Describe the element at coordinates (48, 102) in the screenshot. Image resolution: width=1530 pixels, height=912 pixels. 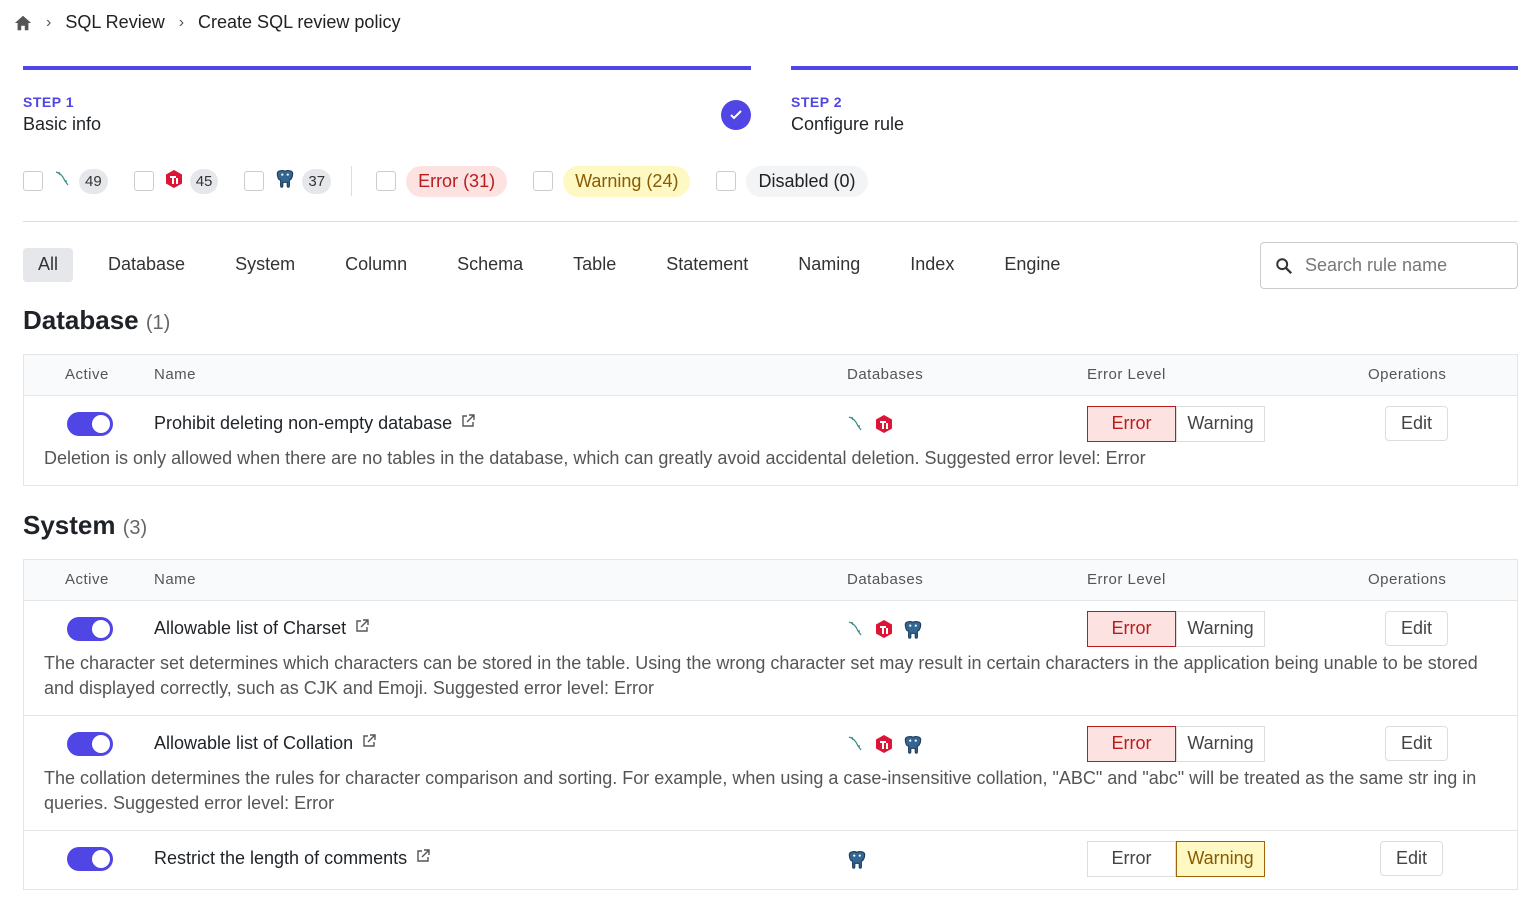
I see `step-number: STEP 1` at that location.